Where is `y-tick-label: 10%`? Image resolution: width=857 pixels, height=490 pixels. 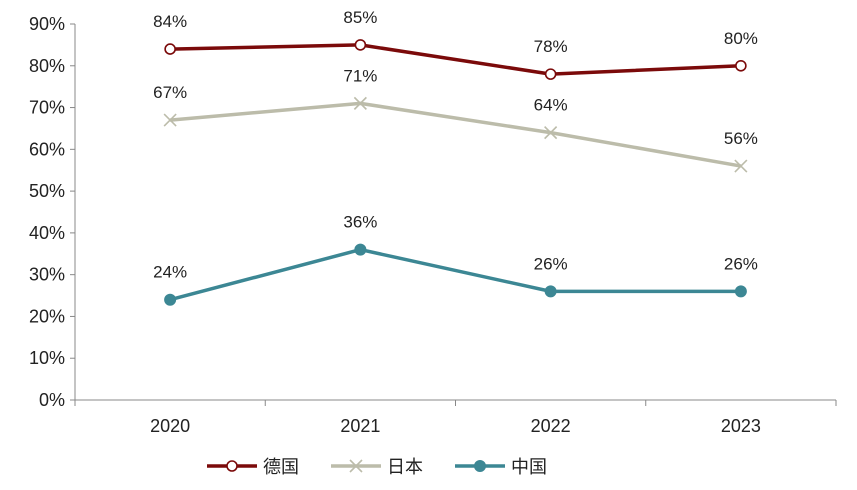
y-tick-label: 10% is located at coordinates (47, 358).